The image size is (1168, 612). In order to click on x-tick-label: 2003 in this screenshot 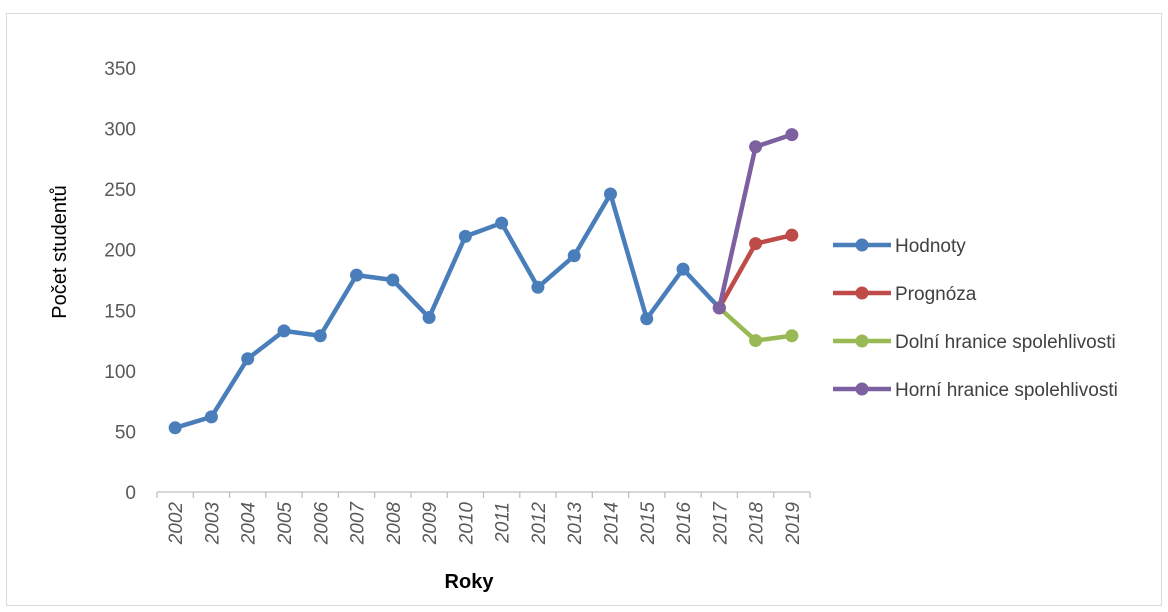, I will do `click(212, 524)`.